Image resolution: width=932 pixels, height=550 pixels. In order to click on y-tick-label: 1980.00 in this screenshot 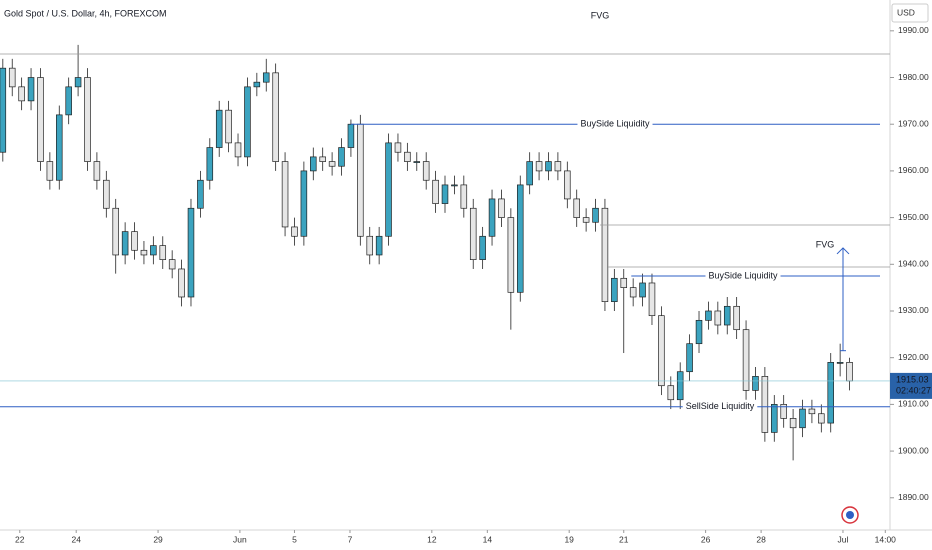, I will do `click(913, 77)`.